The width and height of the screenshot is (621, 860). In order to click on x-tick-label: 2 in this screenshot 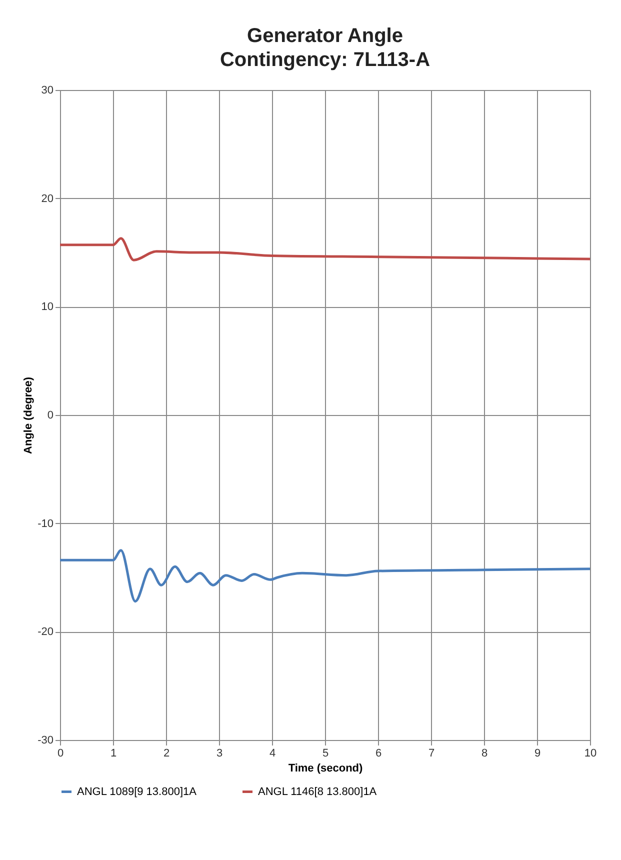, I will do `click(166, 754)`.